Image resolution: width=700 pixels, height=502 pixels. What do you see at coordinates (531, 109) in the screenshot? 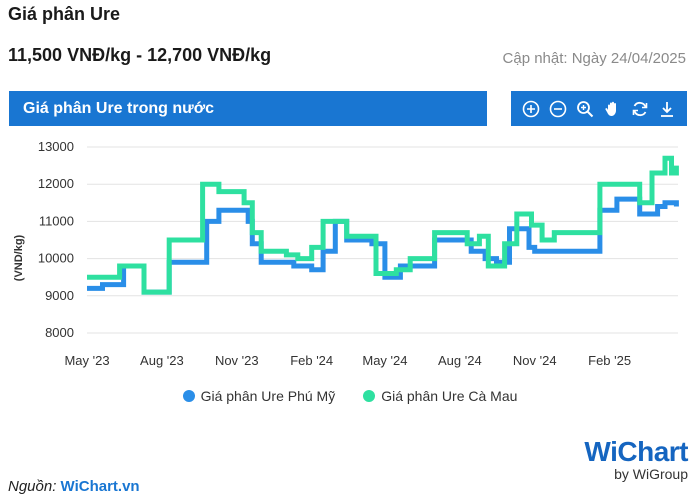
I see `zoom-in-icon` at bounding box center [531, 109].